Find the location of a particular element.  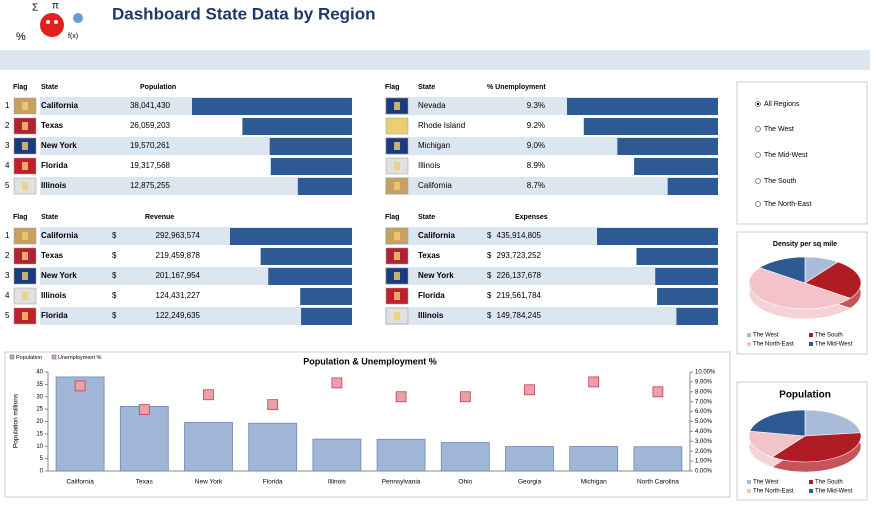

radio-label: All Regions is located at coordinates (782, 104).